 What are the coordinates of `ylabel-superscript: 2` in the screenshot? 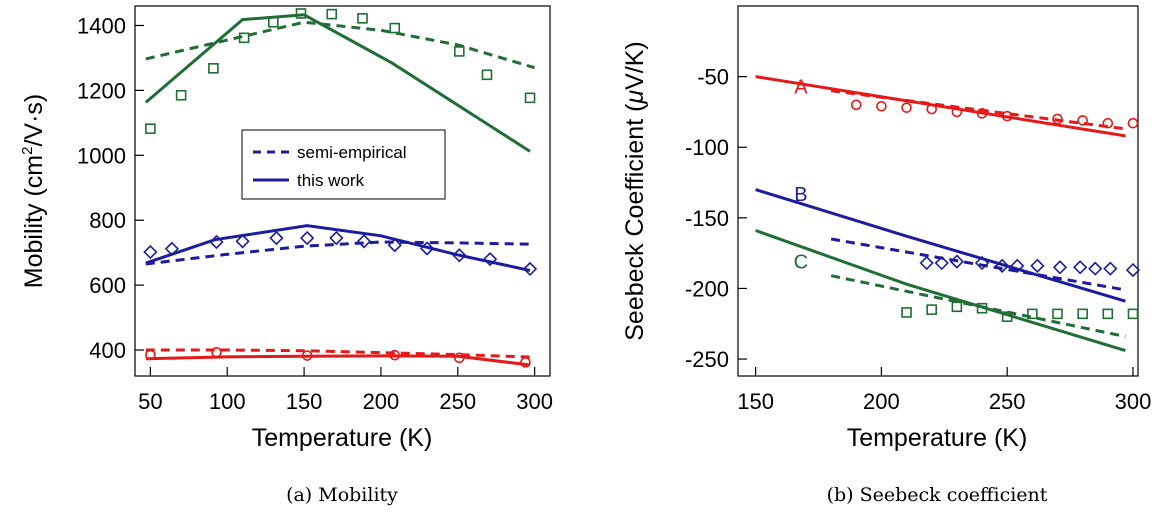 It's located at (27, 151).